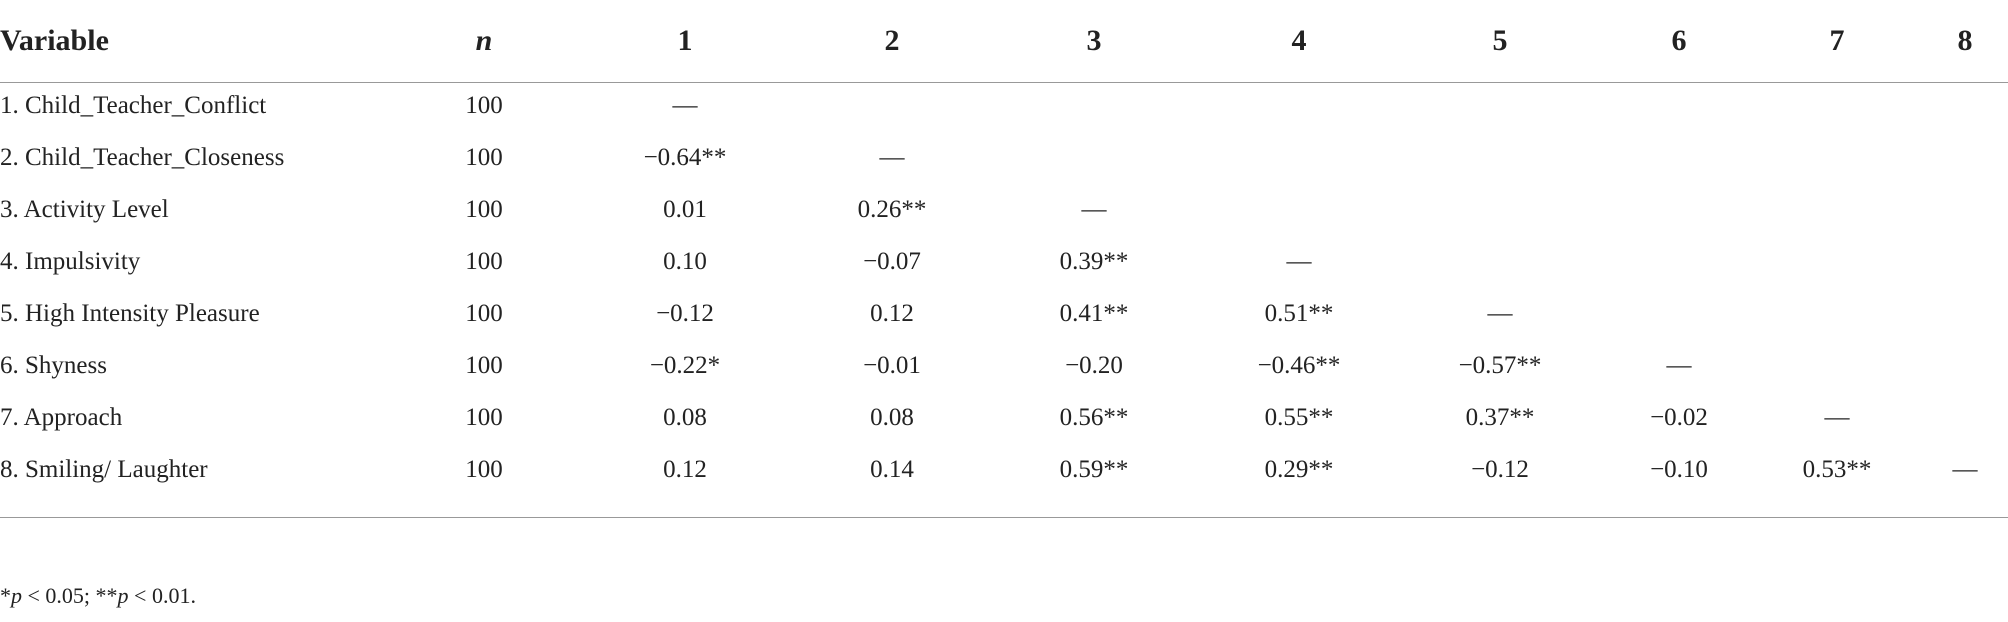  I want to click on footnote-part: < 0.01., so click(162, 595).